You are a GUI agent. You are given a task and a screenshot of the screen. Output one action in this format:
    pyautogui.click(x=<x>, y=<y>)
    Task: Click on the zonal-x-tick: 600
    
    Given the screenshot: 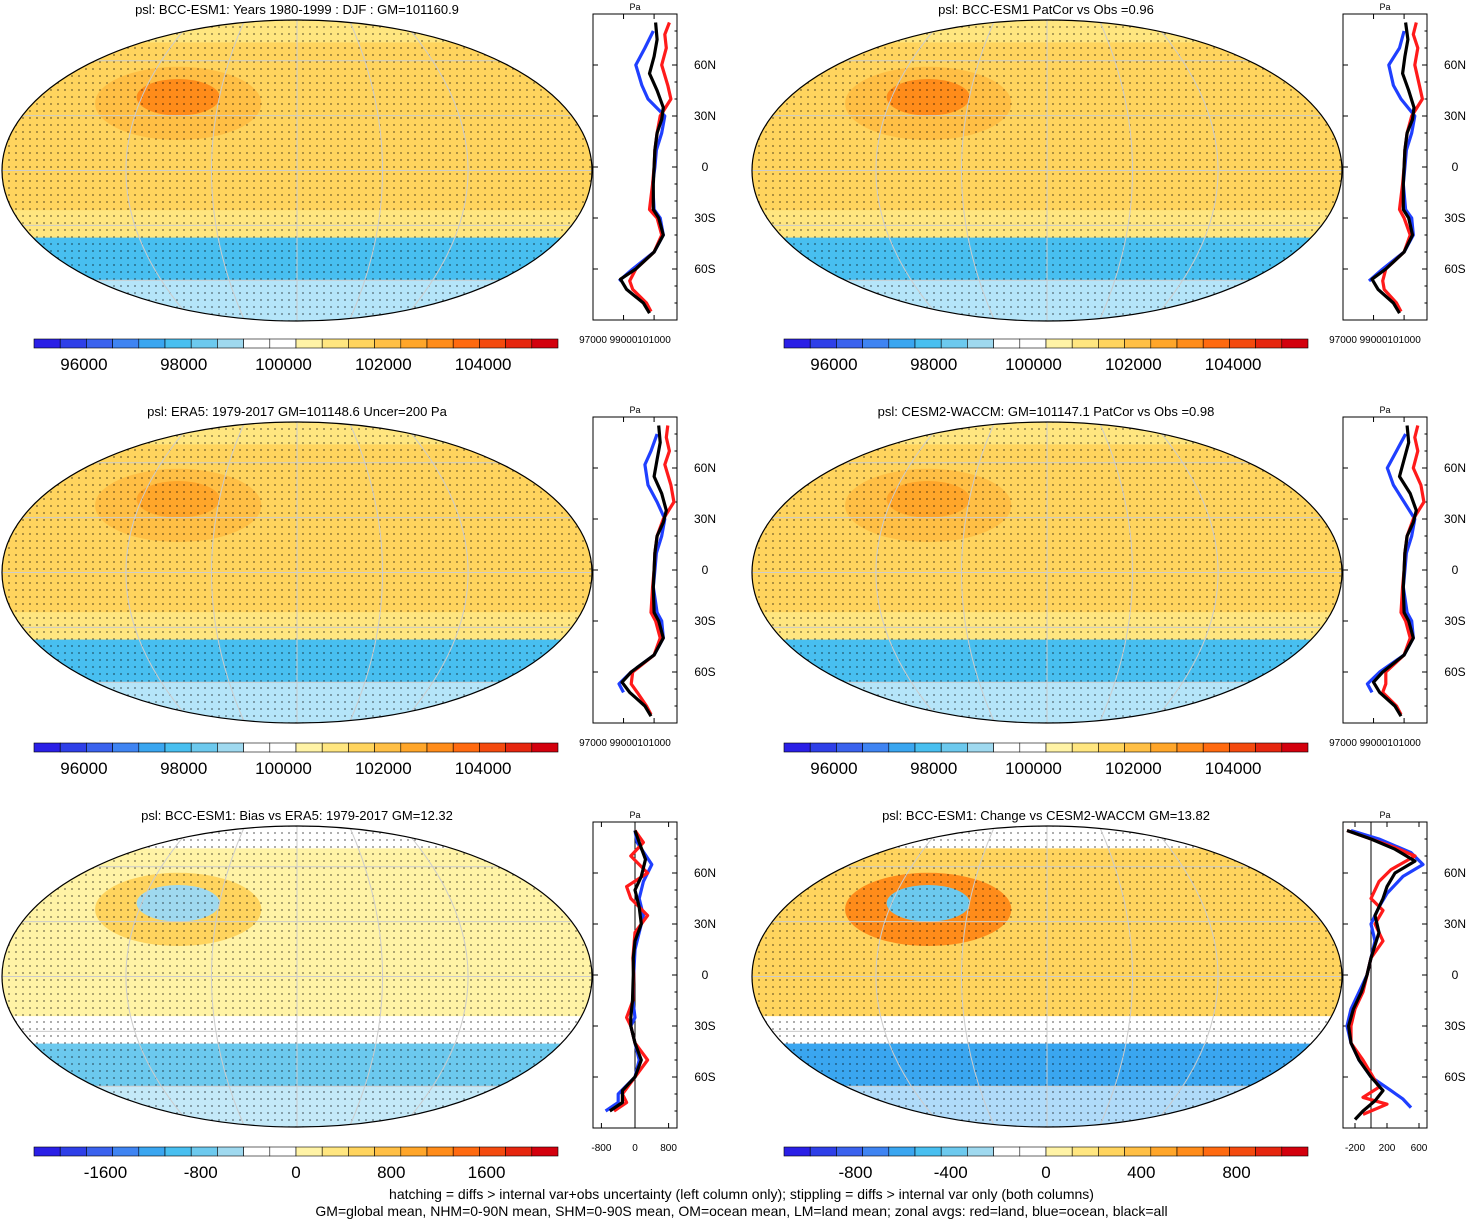 What is the action you would take?
    pyautogui.click(x=1419, y=1148)
    